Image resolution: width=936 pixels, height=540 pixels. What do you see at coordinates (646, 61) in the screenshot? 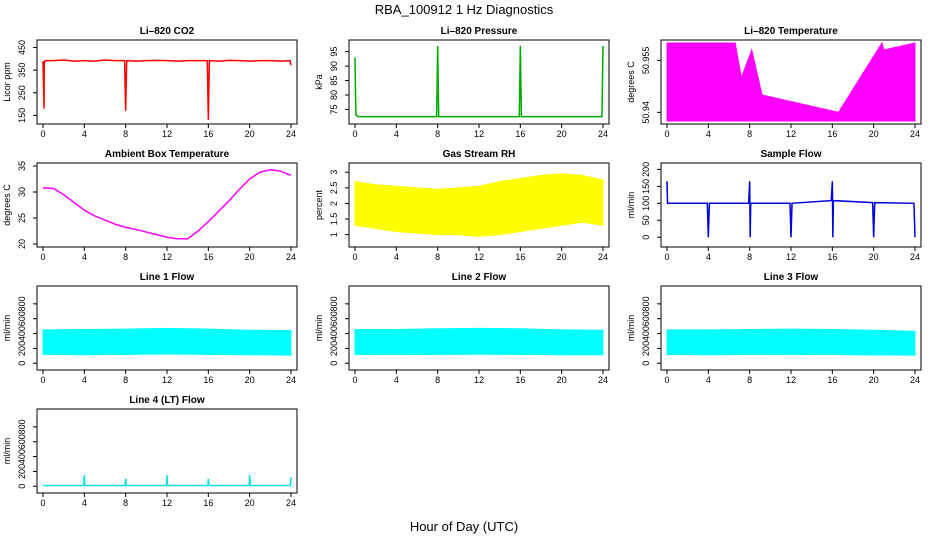
I see `y-tick-label: 50.955` at bounding box center [646, 61].